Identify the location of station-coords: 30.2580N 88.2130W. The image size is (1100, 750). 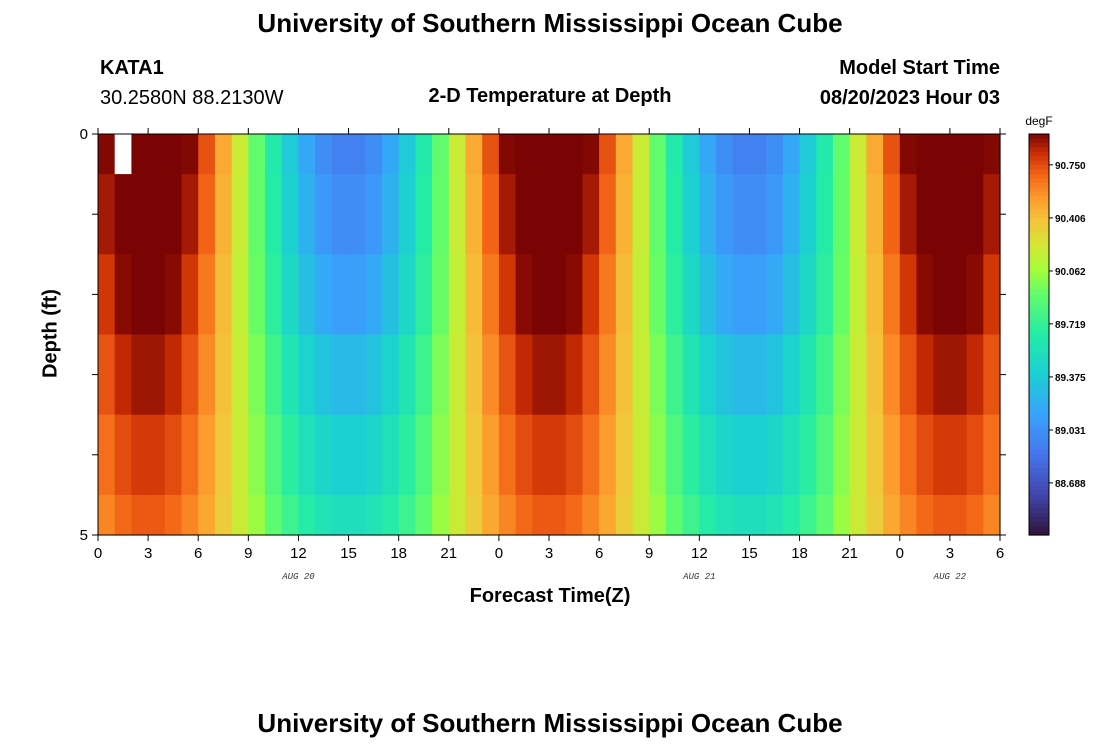
(192, 98).